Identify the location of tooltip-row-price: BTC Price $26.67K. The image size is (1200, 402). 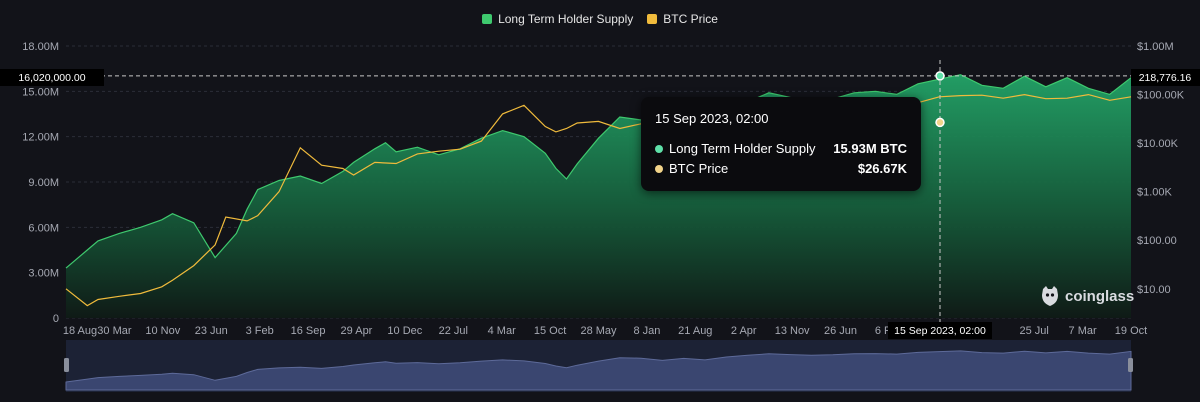
(781, 168).